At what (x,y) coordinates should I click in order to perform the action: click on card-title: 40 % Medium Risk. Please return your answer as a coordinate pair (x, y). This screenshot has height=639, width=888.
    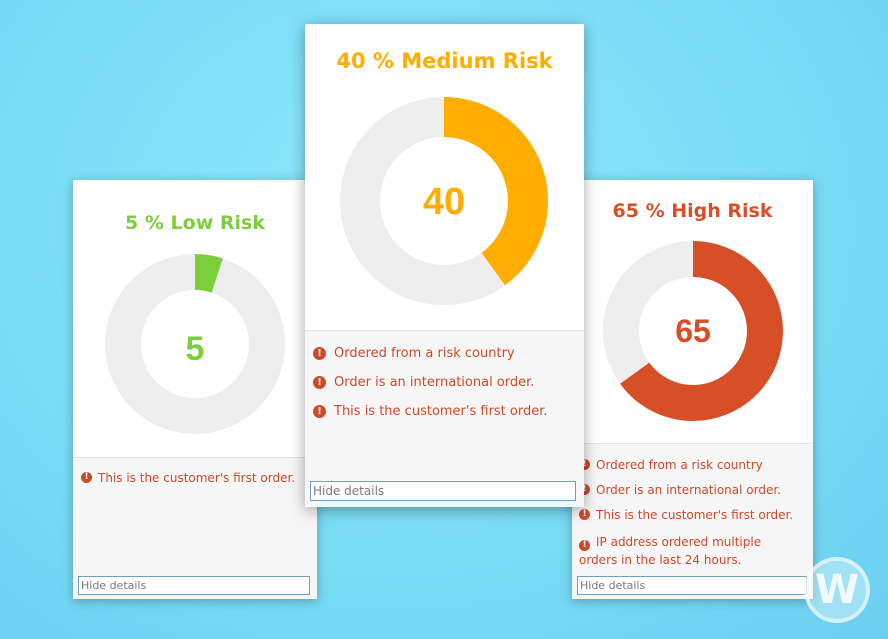
    Looking at the image, I should click on (444, 61).